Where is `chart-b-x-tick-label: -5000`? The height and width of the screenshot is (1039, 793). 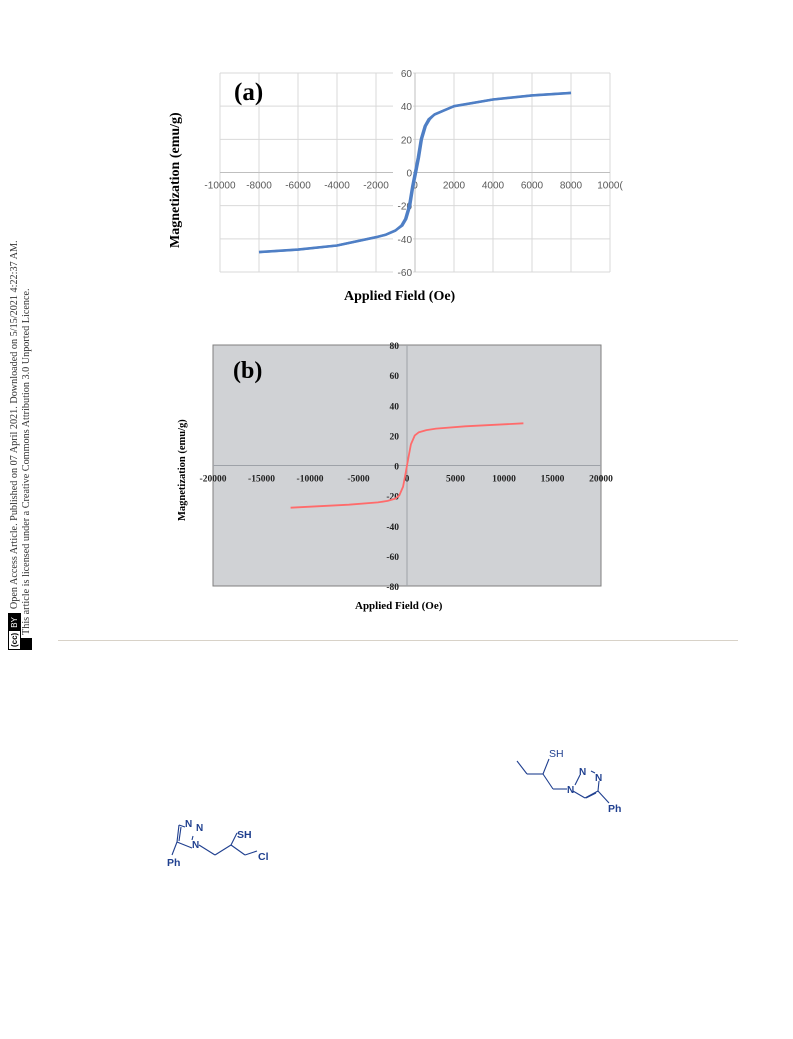
chart-b-x-tick-label: -5000 is located at coordinates (358, 480).